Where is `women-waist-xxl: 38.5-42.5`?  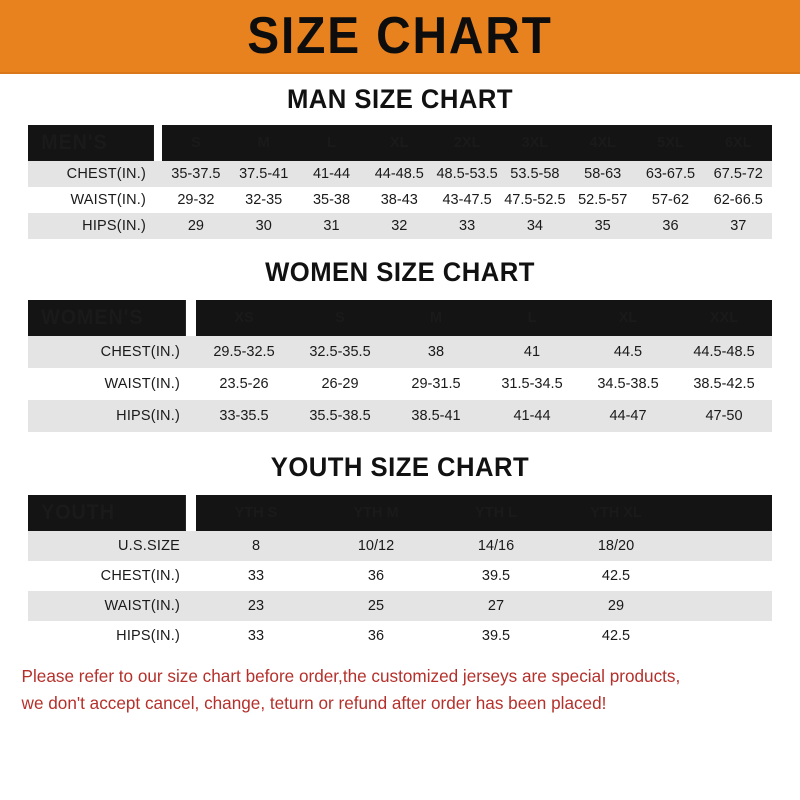
women-waist-xxl: 38.5-42.5 is located at coordinates (724, 384).